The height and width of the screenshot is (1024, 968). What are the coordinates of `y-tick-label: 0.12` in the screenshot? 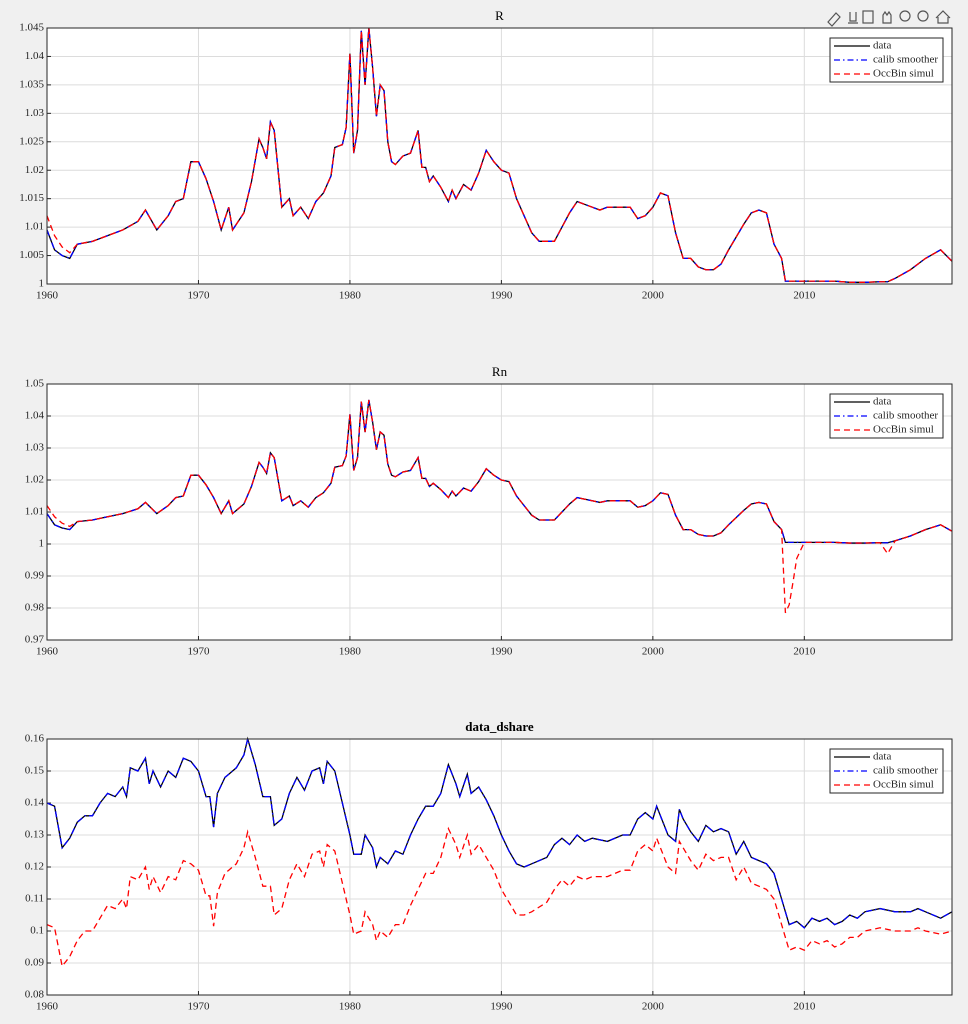 It's located at (34, 867).